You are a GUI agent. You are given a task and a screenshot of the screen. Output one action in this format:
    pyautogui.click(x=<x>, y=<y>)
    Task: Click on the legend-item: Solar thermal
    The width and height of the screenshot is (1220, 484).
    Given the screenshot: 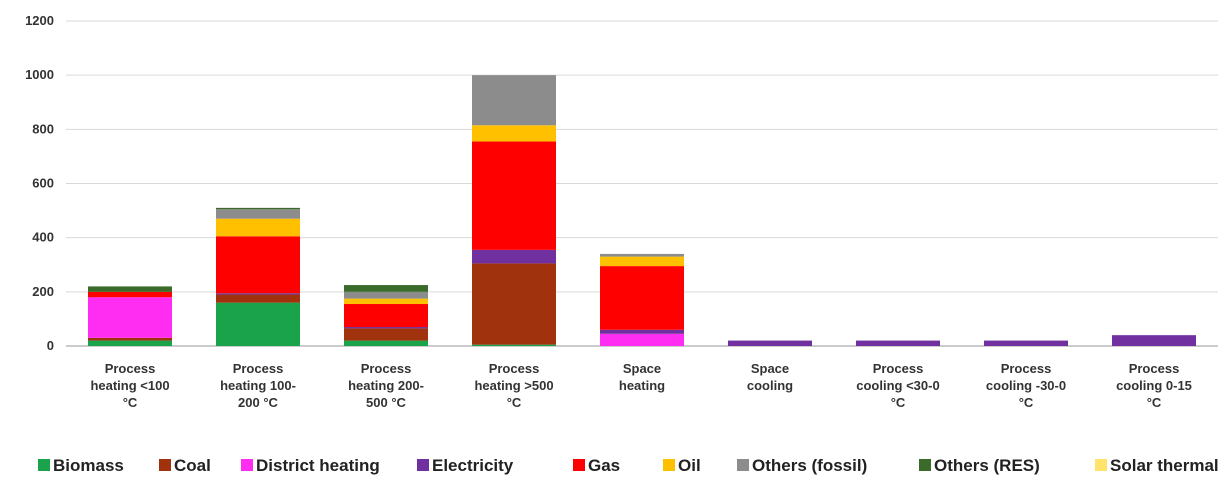 What is the action you would take?
    pyautogui.click(x=1157, y=465)
    